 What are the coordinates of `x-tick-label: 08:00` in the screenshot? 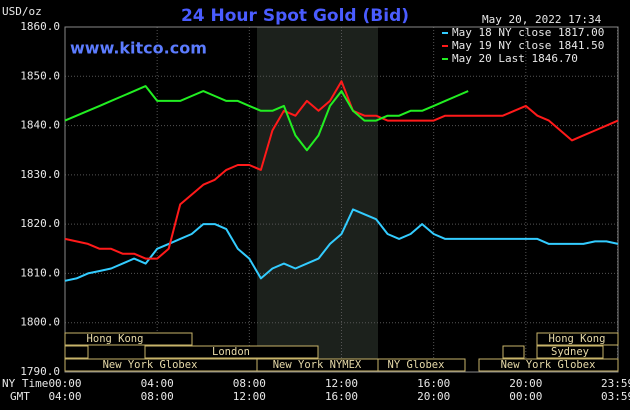 It's located at (249, 383).